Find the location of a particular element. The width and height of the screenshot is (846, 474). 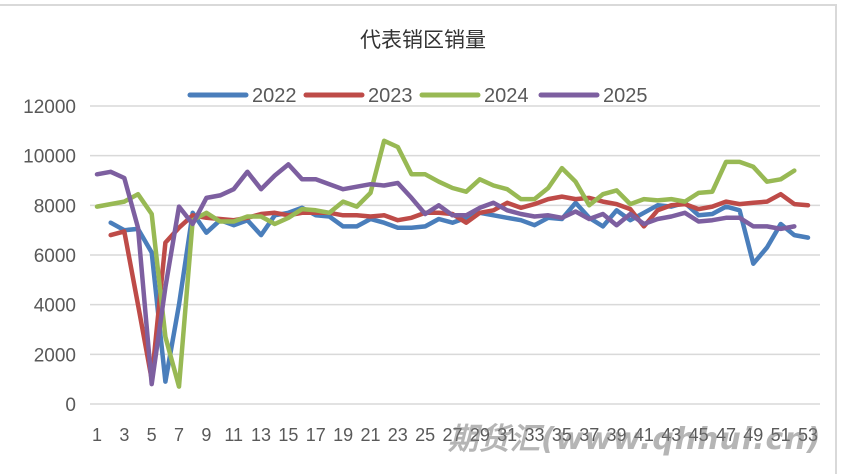

y-axis: 0 2000 4000 6000 8000 10000 12000 is located at coordinates (49, 256).